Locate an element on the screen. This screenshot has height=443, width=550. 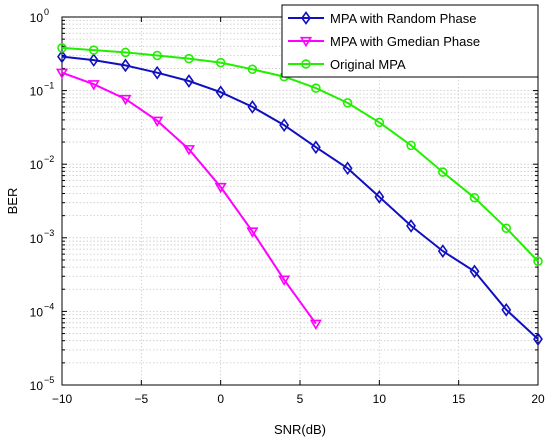
x-tick-label: 0 is located at coordinates (220, 399).